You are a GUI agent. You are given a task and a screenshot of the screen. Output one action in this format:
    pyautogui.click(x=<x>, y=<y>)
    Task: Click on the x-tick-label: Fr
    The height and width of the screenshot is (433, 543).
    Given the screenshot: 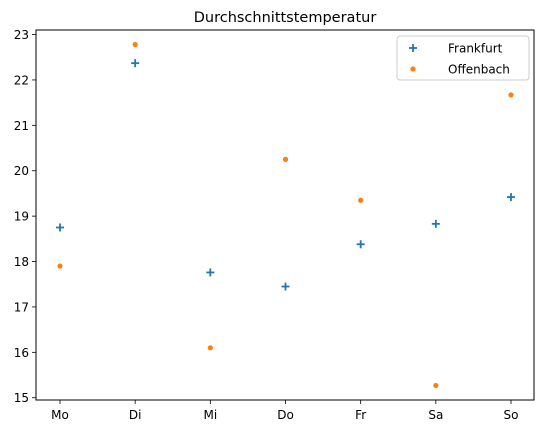 What is the action you would take?
    pyautogui.click(x=360, y=415)
    